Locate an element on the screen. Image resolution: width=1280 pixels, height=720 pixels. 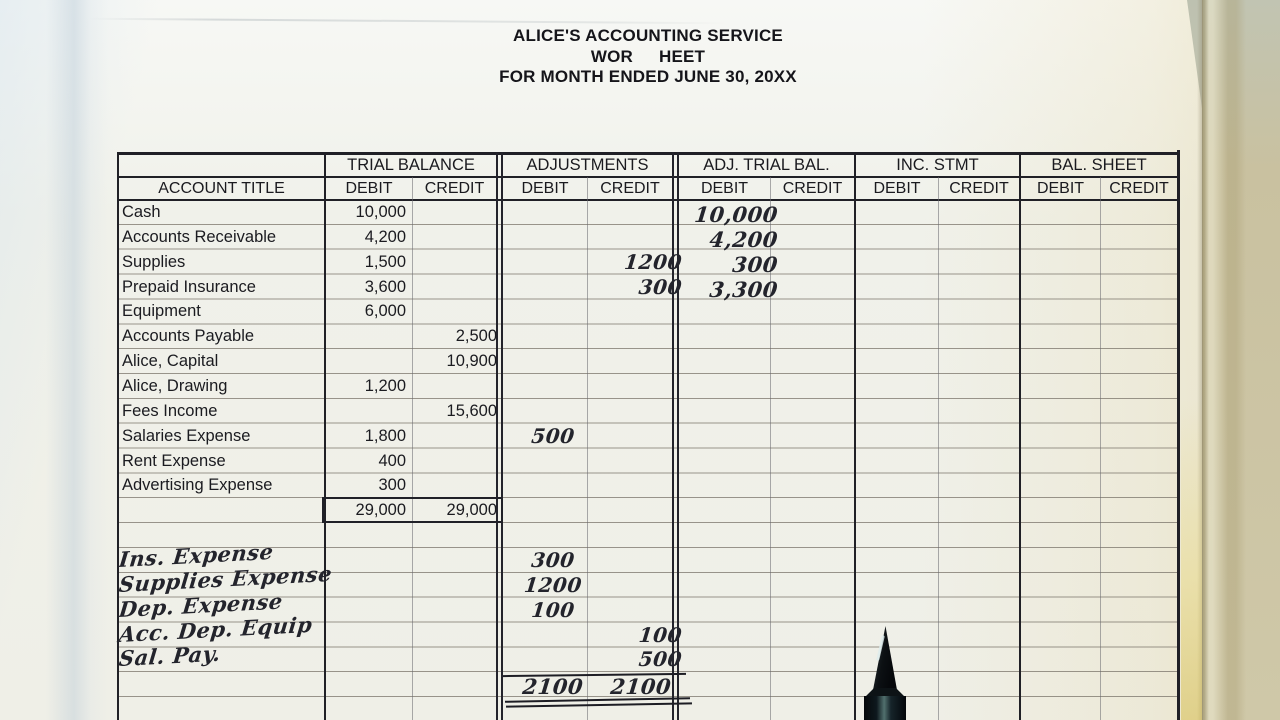
table-row: Advertising Expense 300 is located at coordinates (640, 485).